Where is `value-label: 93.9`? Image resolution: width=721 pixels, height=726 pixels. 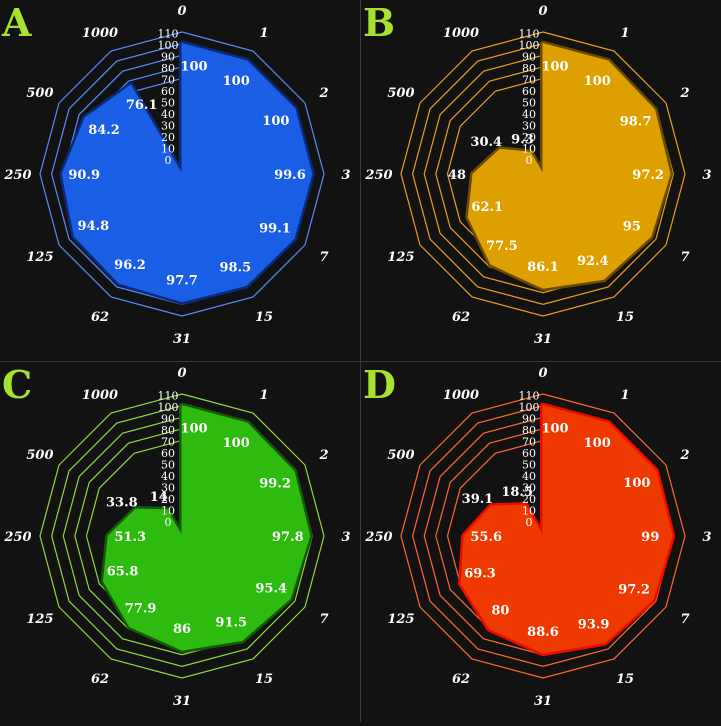 value-label: 93.9 is located at coordinates (594, 625).